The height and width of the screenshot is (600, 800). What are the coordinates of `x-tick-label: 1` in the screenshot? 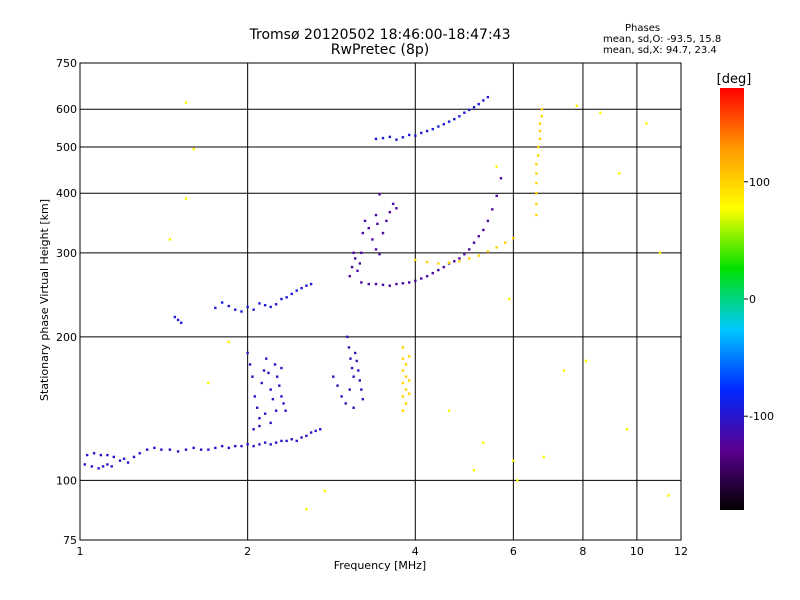 It's located at (80, 551).